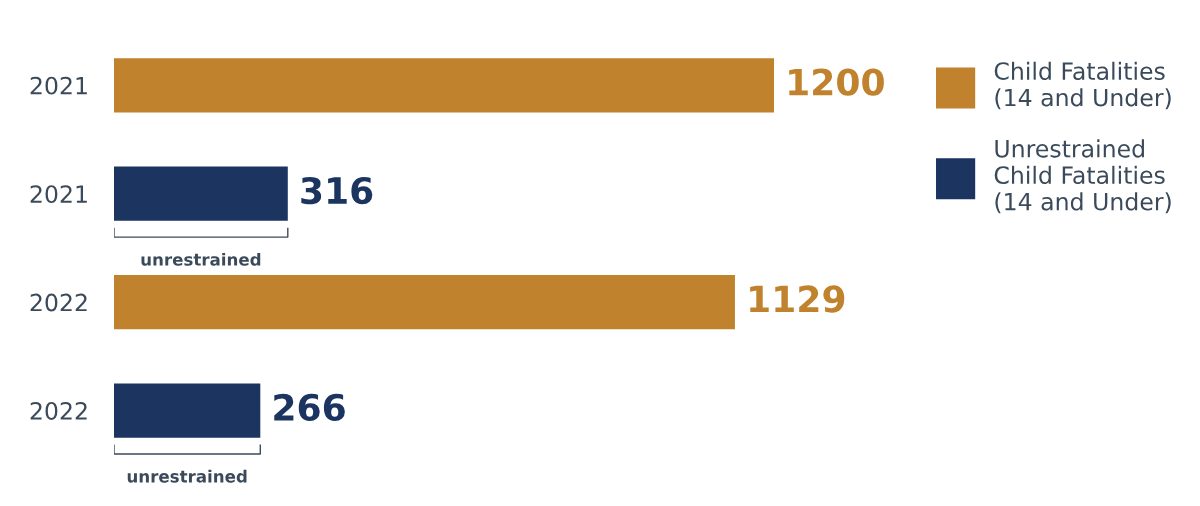 This screenshot has width=1200, height=506. What do you see at coordinates (1082, 85) in the screenshot?
I see `legend-label: Child Fatalities (14 and Under)` at bounding box center [1082, 85].